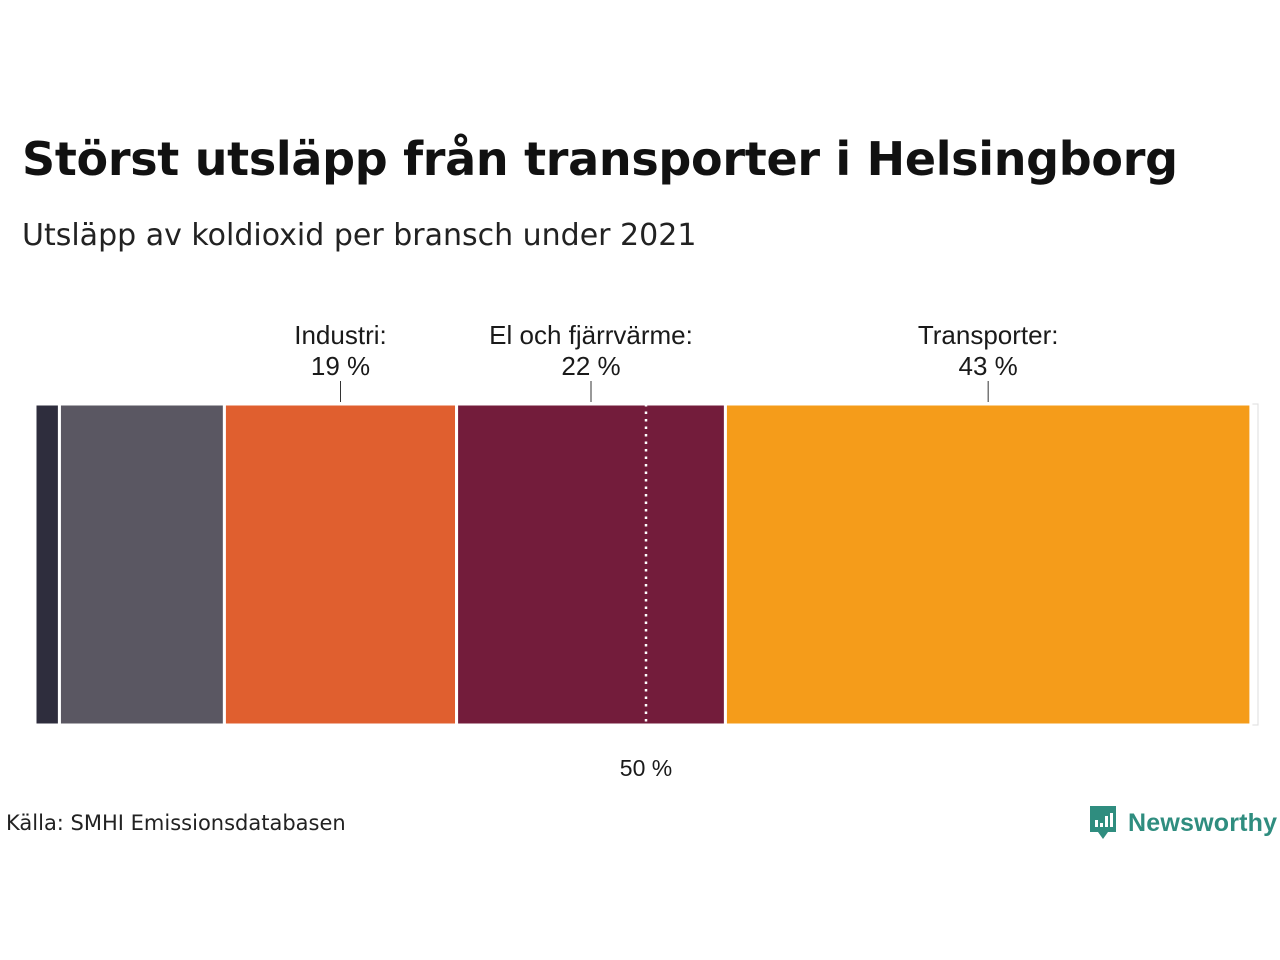 This screenshot has width=1280, height=960. What do you see at coordinates (591, 335) in the screenshot?
I see `segment-label-name: El och fjärrvärme:` at bounding box center [591, 335].